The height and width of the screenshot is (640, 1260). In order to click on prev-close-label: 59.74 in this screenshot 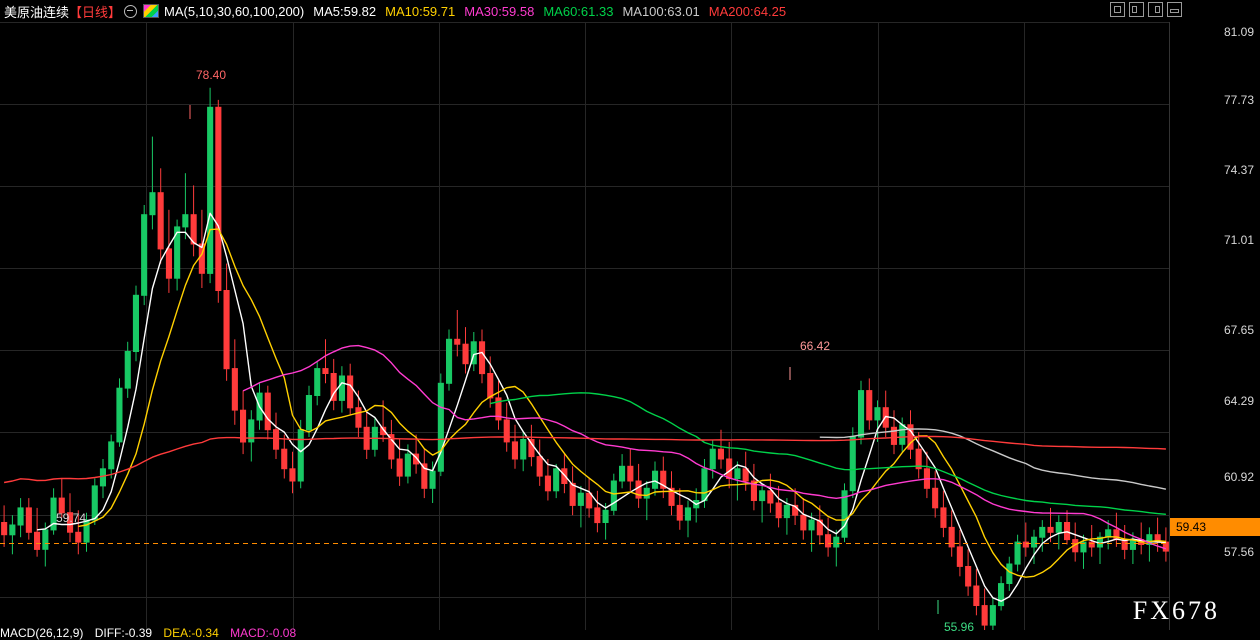, I will do `click(71, 518)`.